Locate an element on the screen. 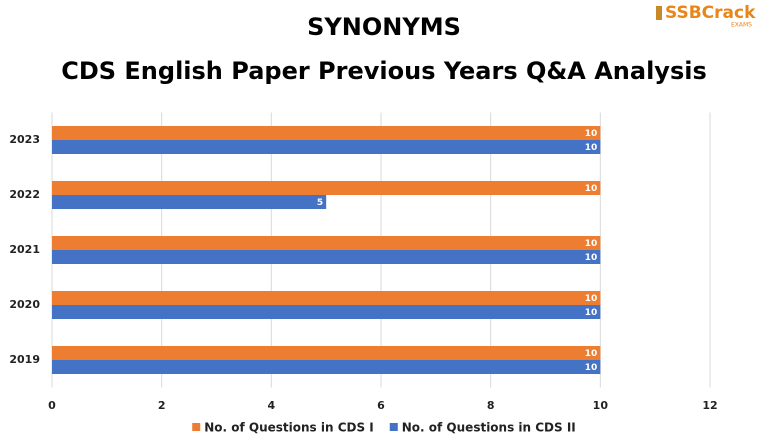 This screenshot has height=442, width=768. logo-subtext: EXAMS is located at coordinates (741, 25).